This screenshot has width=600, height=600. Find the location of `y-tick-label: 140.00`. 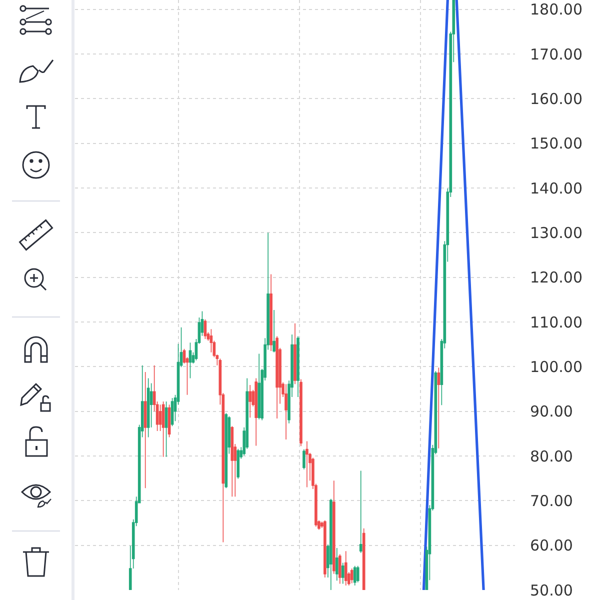

y-tick-label: 140.00 is located at coordinates (556, 188).